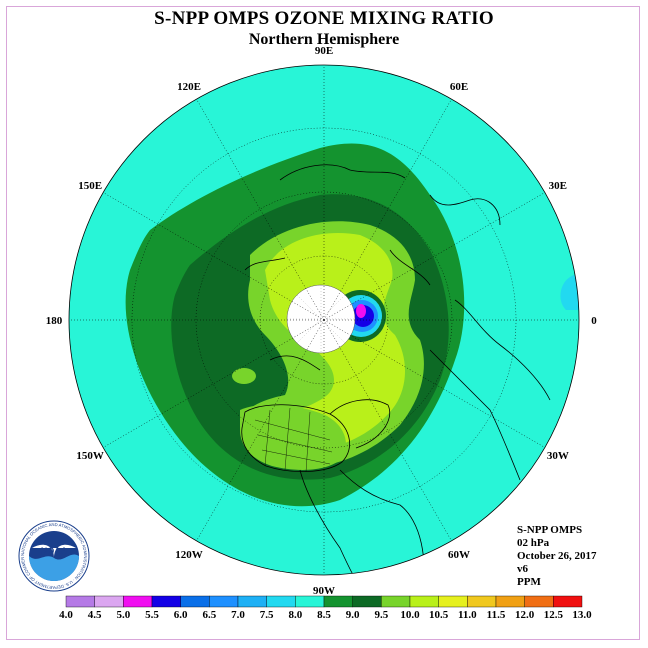 This screenshot has width=648, height=648. Describe the element at coordinates (54, 551) in the screenshot. I see `noaa-logo-text: NOAA` at that location.